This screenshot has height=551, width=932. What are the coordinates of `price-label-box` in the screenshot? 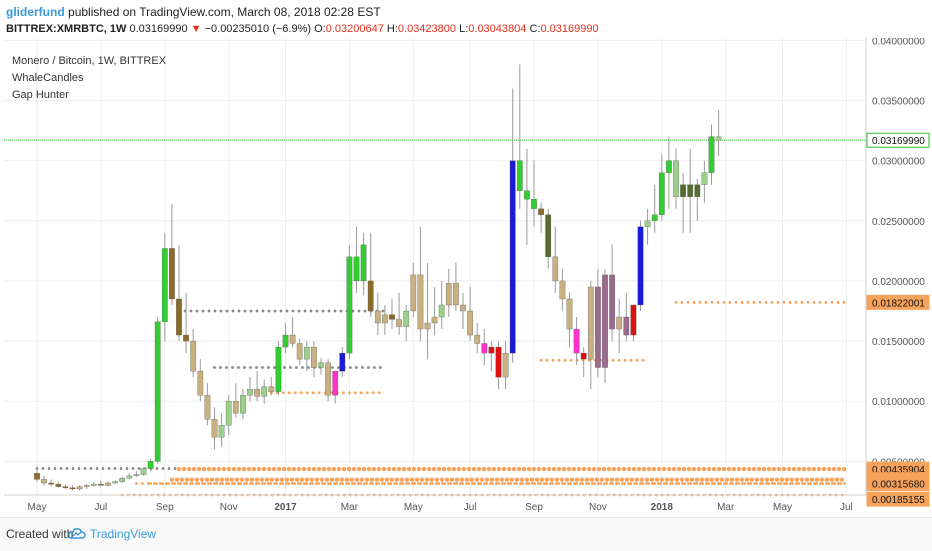 It's located at (898, 302).